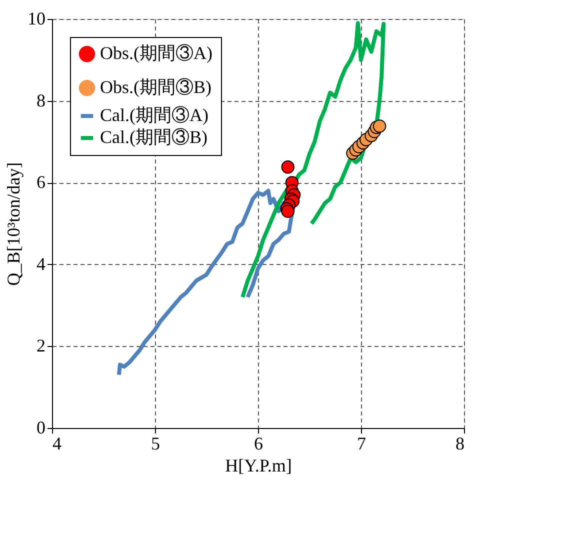 Image resolution: width=571 pixels, height=560 pixels. What do you see at coordinates (258, 444) in the screenshot?
I see `x-tick-label: 6` at bounding box center [258, 444].